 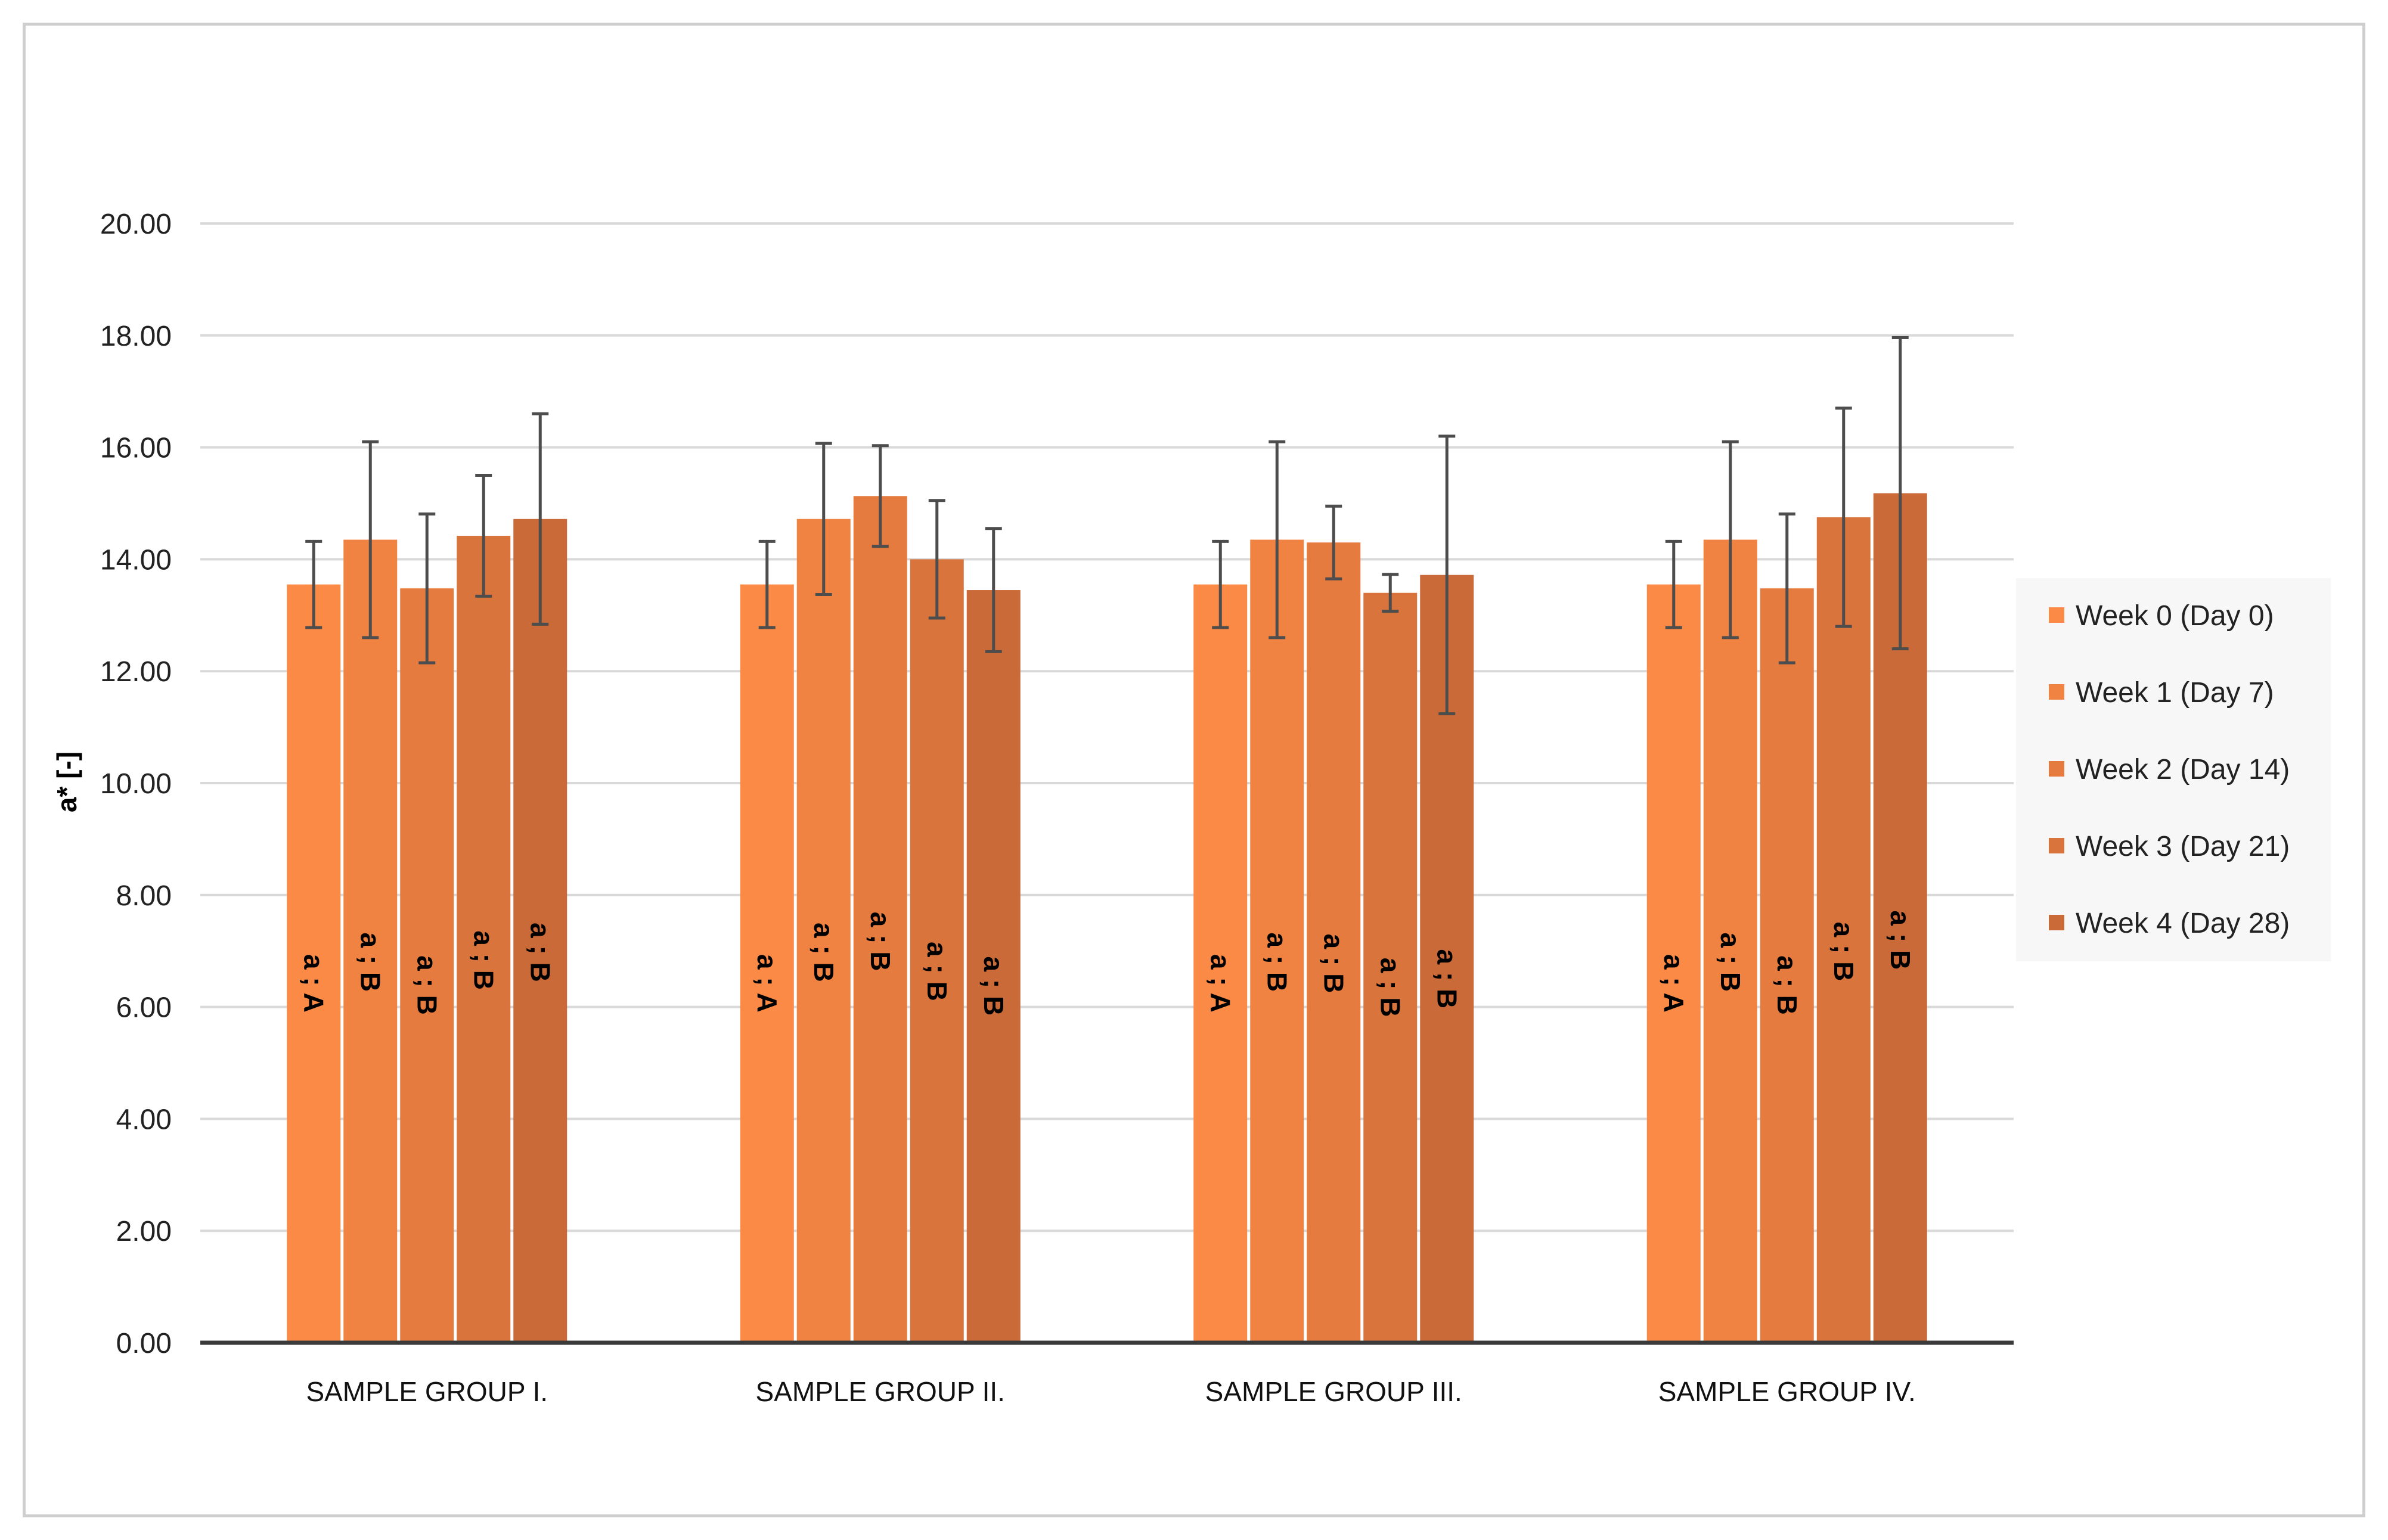 I want to click on y-tick-label: 0.00, so click(x=144, y=1343).